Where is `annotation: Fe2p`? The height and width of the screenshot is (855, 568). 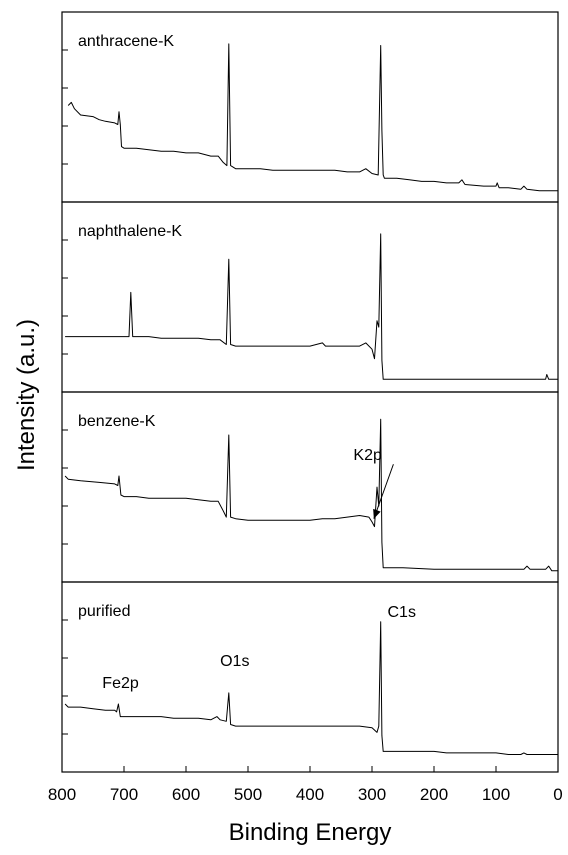 annotation: Fe2p is located at coordinates (120, 683).